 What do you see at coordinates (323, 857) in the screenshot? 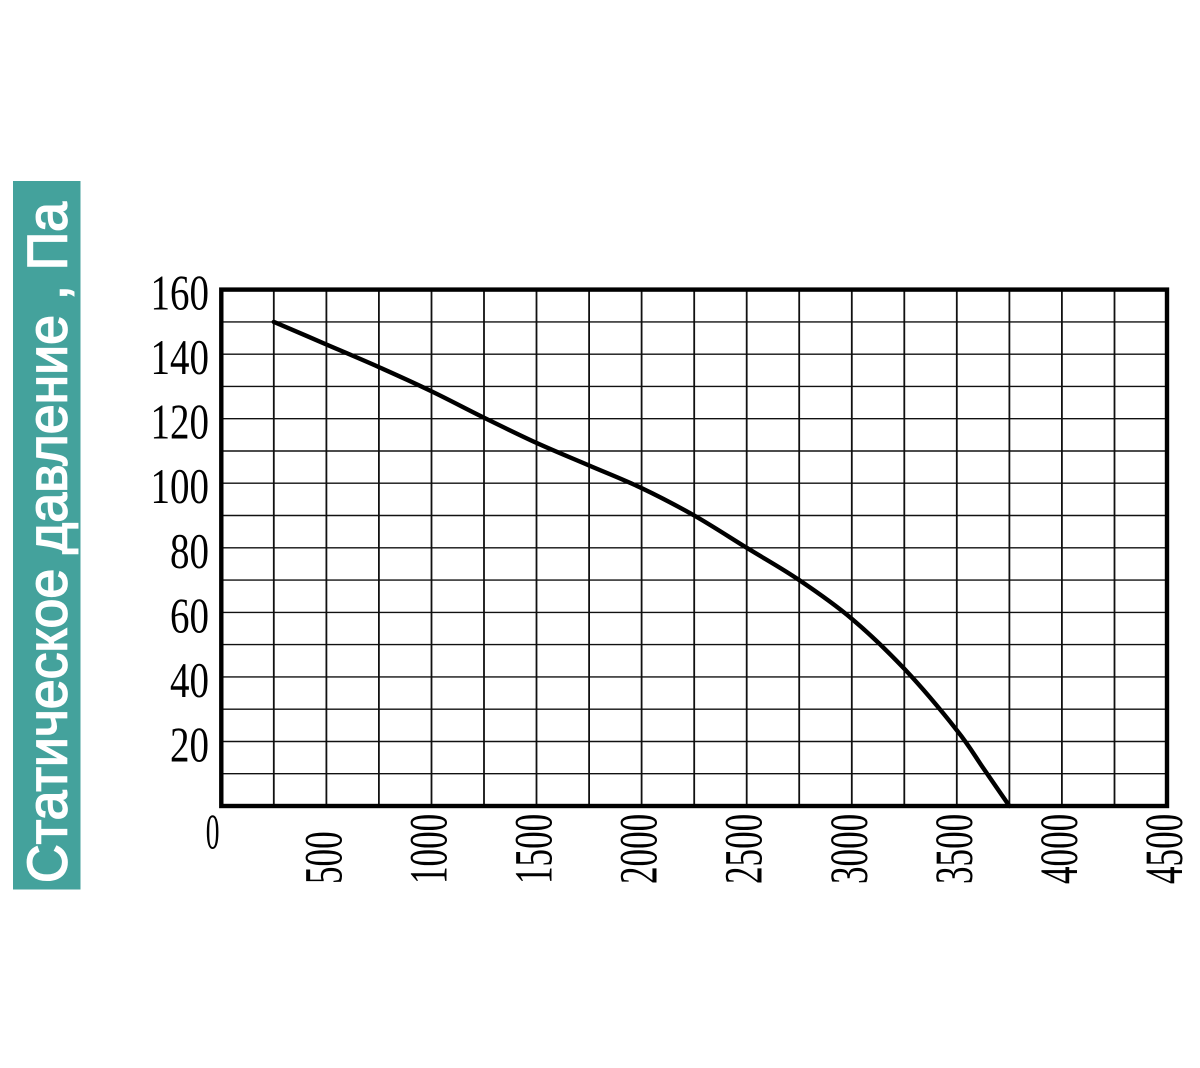
I see `svg-text: 500` at bounding box center [323, 857].